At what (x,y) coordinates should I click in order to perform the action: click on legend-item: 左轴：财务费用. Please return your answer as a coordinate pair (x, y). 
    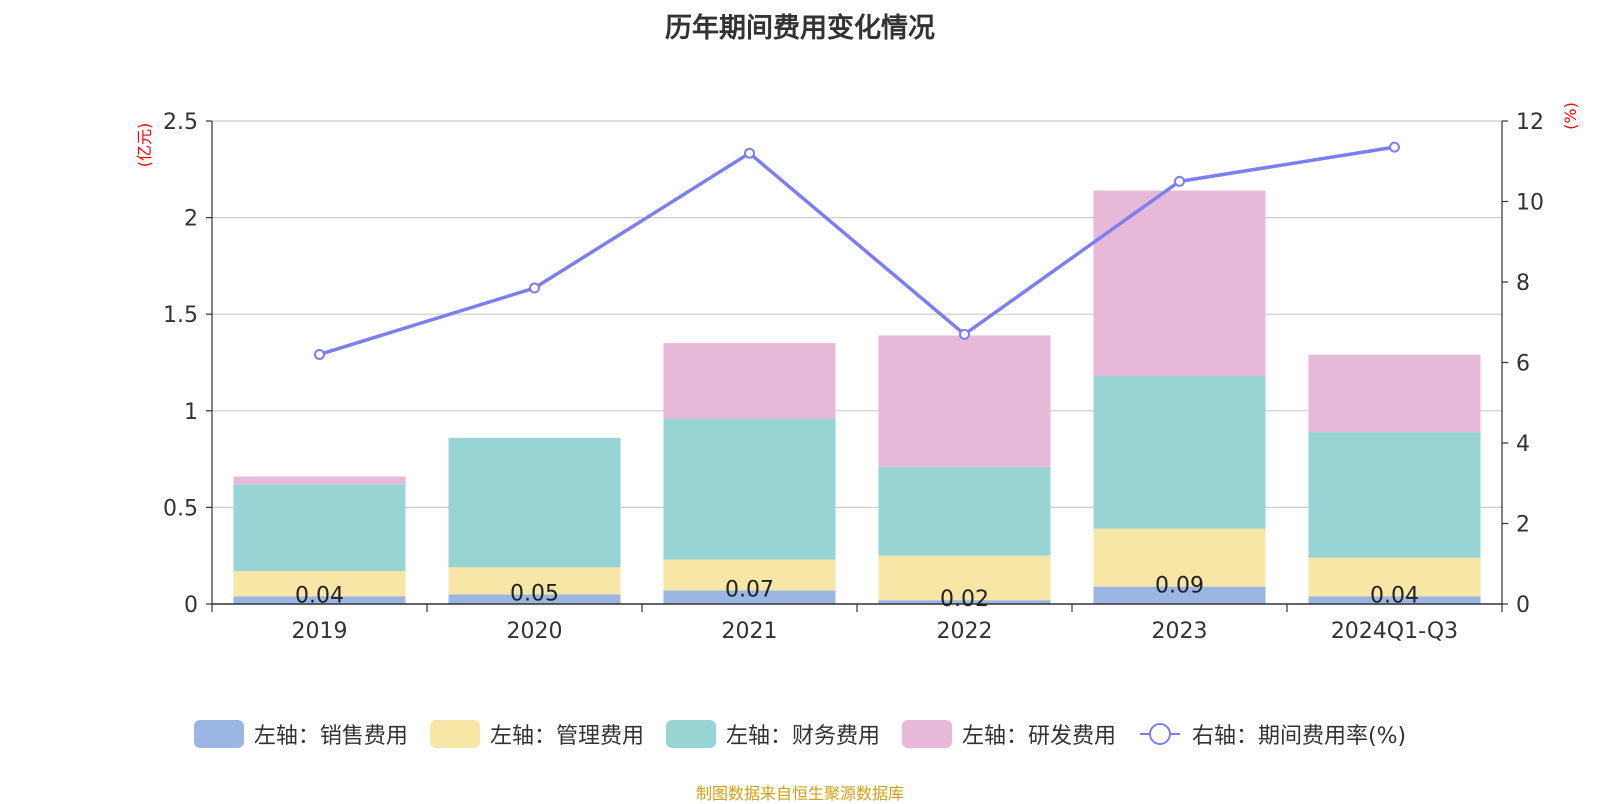
    Looking at the image, I should click on (772, 734).